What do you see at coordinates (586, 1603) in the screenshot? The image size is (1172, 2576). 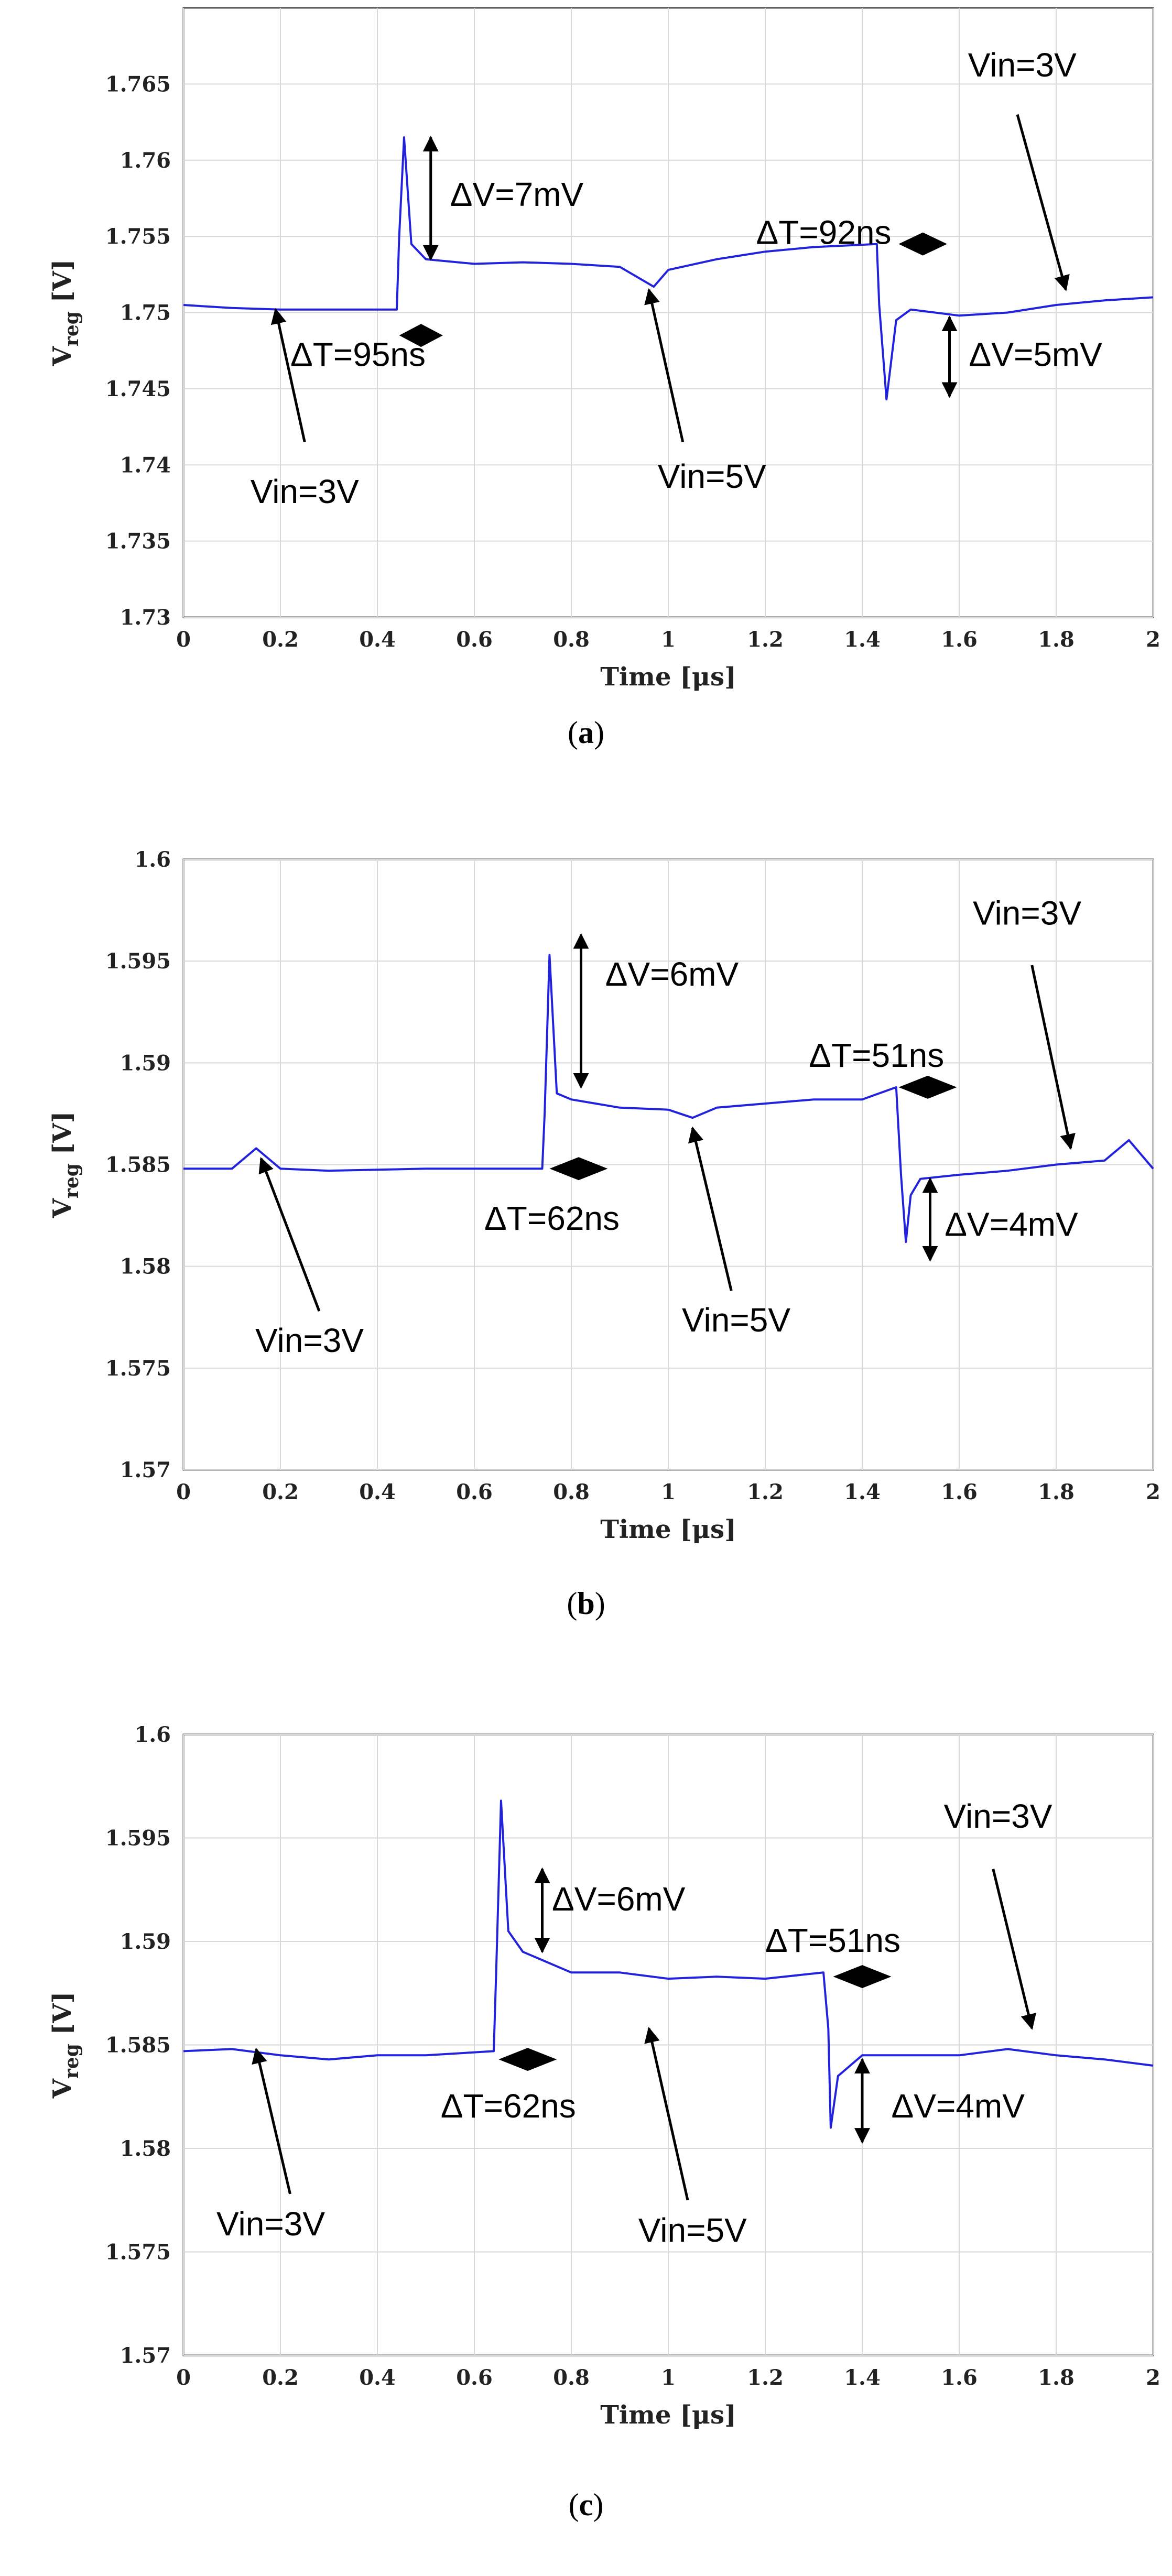 I see `panel-caption: (b)` at bounding box center [586, 1603].